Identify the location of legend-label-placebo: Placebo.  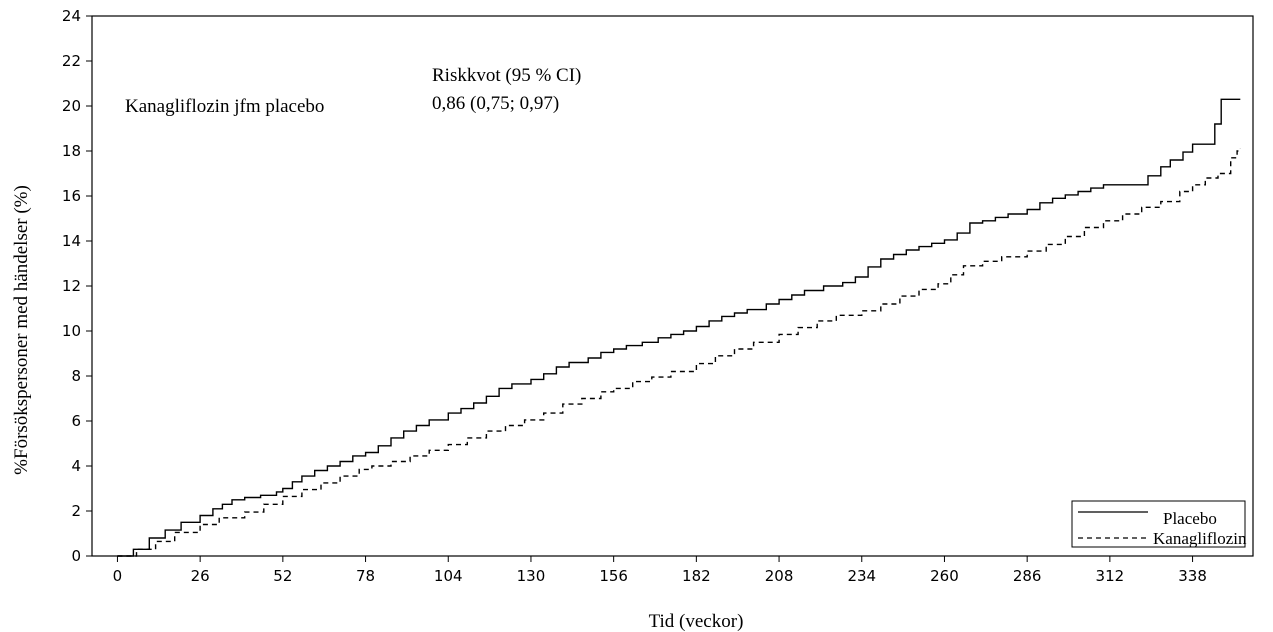
(1190, 518).